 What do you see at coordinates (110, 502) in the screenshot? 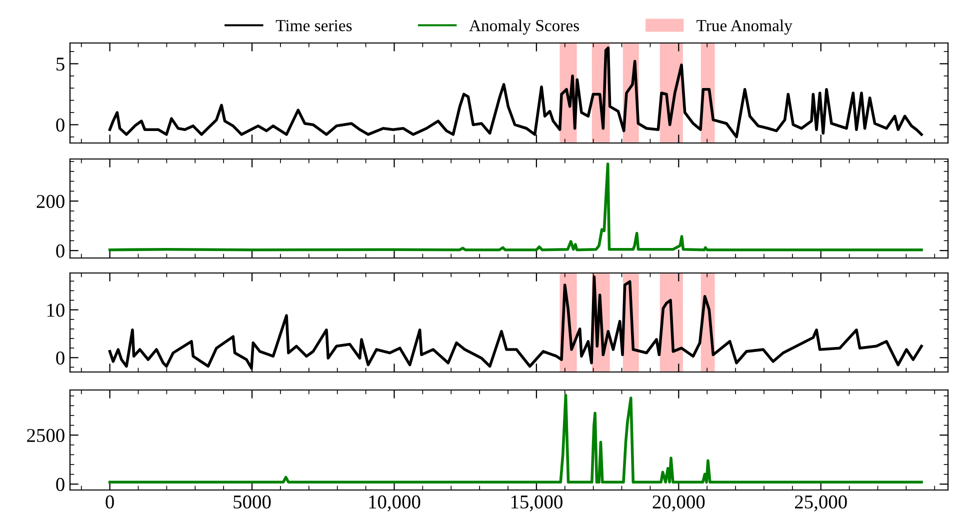
I see `x-tick-label: 0` at bounding box center [110, 502].